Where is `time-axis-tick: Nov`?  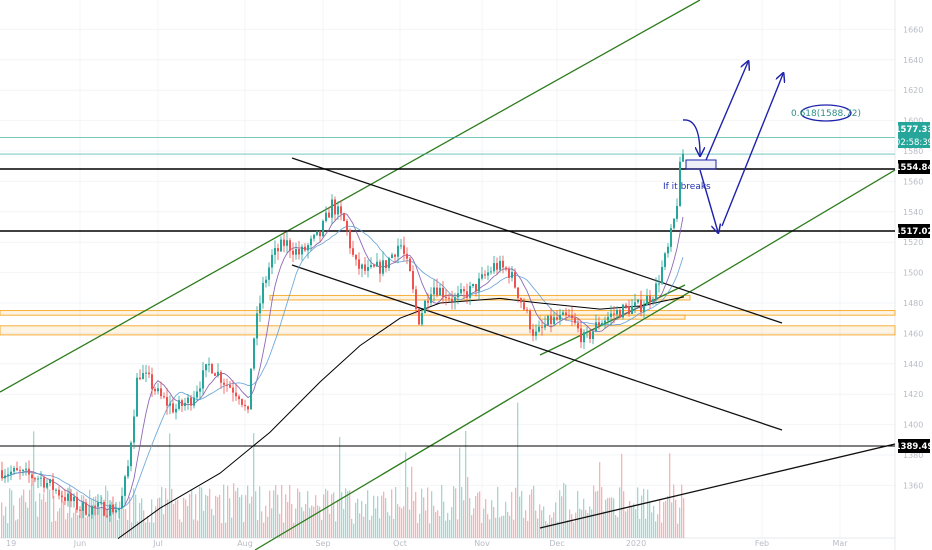 time-axis-tick: Nov is located at coordinates (482, 543).